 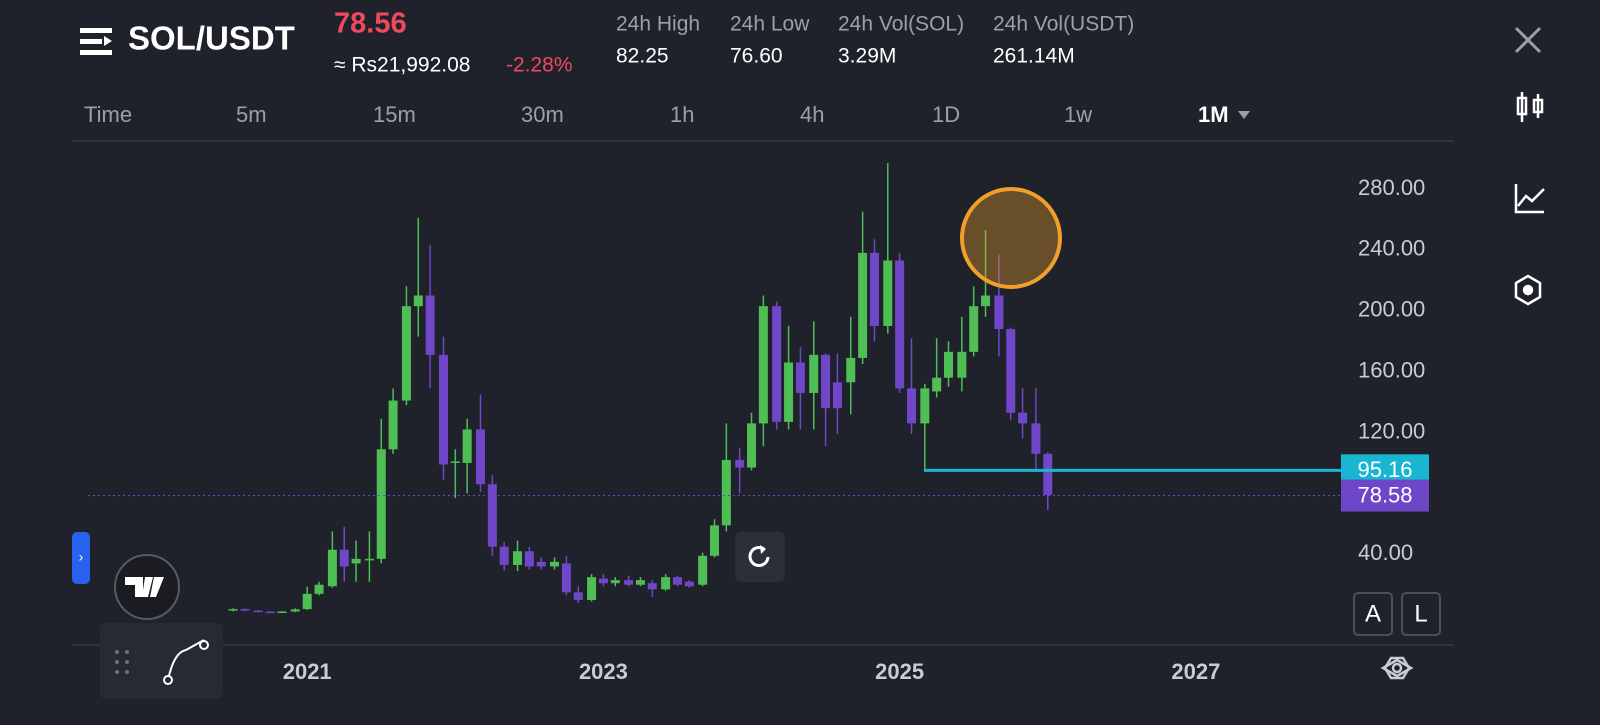 What do you see at coordinates (1385, 552) in the screenshot?
I see `y-tick-label: 40.00` at bounding box center [1385, 552].